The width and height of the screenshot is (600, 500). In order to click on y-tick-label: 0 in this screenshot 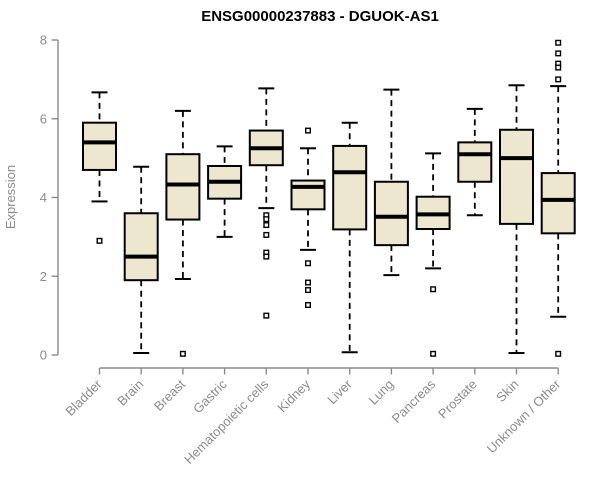, I will do `click(43, 355)`.